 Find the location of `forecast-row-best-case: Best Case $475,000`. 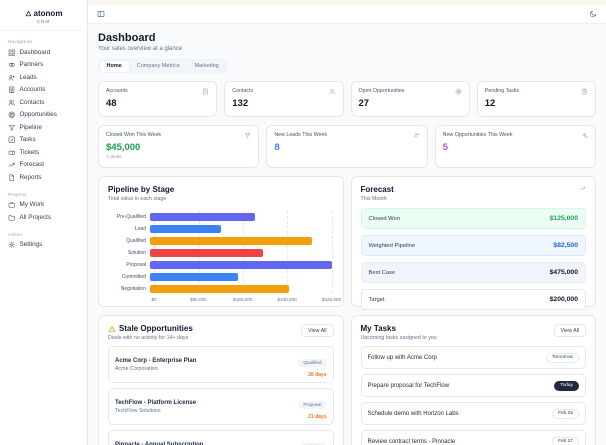

forecast-row-best-case: Best Case $475,000 is located at coordinates (473, 272).